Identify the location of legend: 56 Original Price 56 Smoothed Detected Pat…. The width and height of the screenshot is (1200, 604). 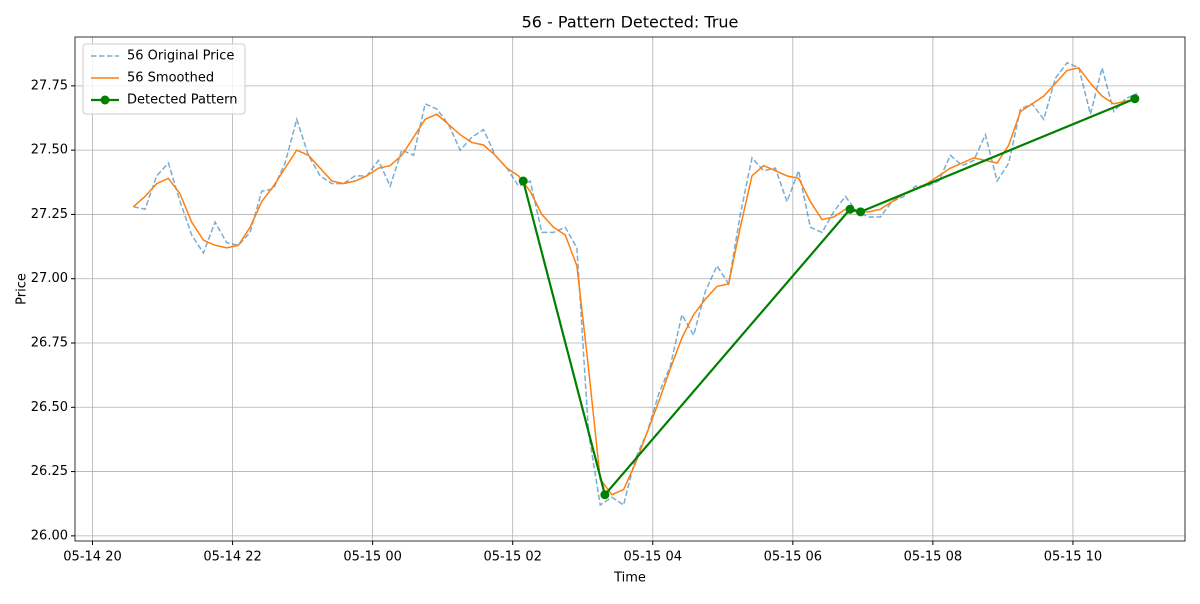
(164, 79).